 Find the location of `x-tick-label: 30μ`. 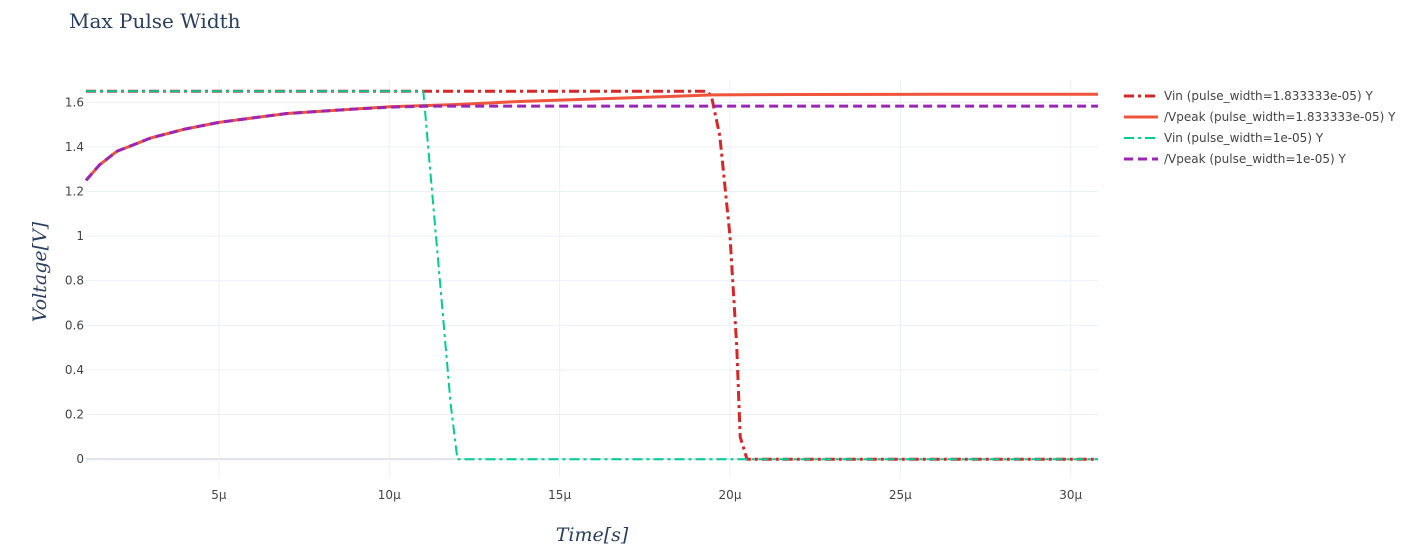

x-tick-label: 30μ is located at coordinates (1070, 495).